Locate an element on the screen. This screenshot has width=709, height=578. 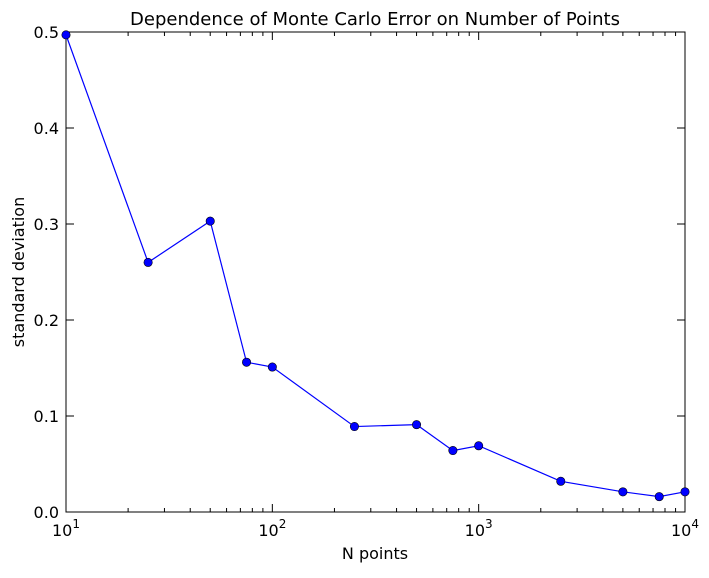
y-tick-label: 0.5 is located at coordinates (46, 32).